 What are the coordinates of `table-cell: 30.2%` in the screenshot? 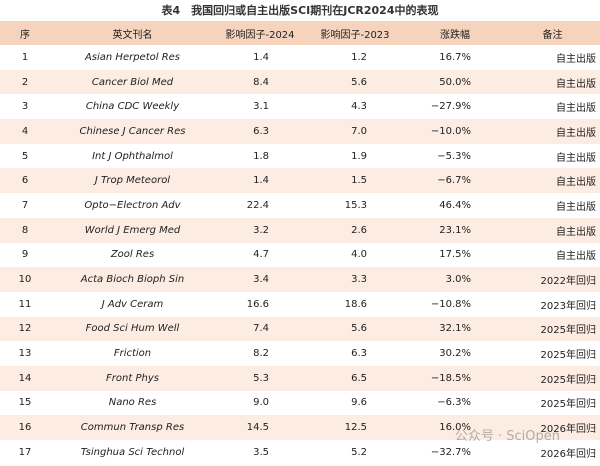 It's located at (455, 354).